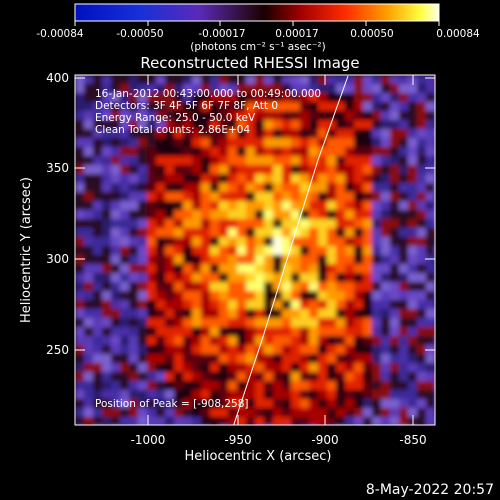 The height and width of the screenshot is (500, 500). What do you see at coordinates (139, 34) in the screenshot?
I see `colorbar-tick-label: -0.00050` at bounding box center [139, 34].